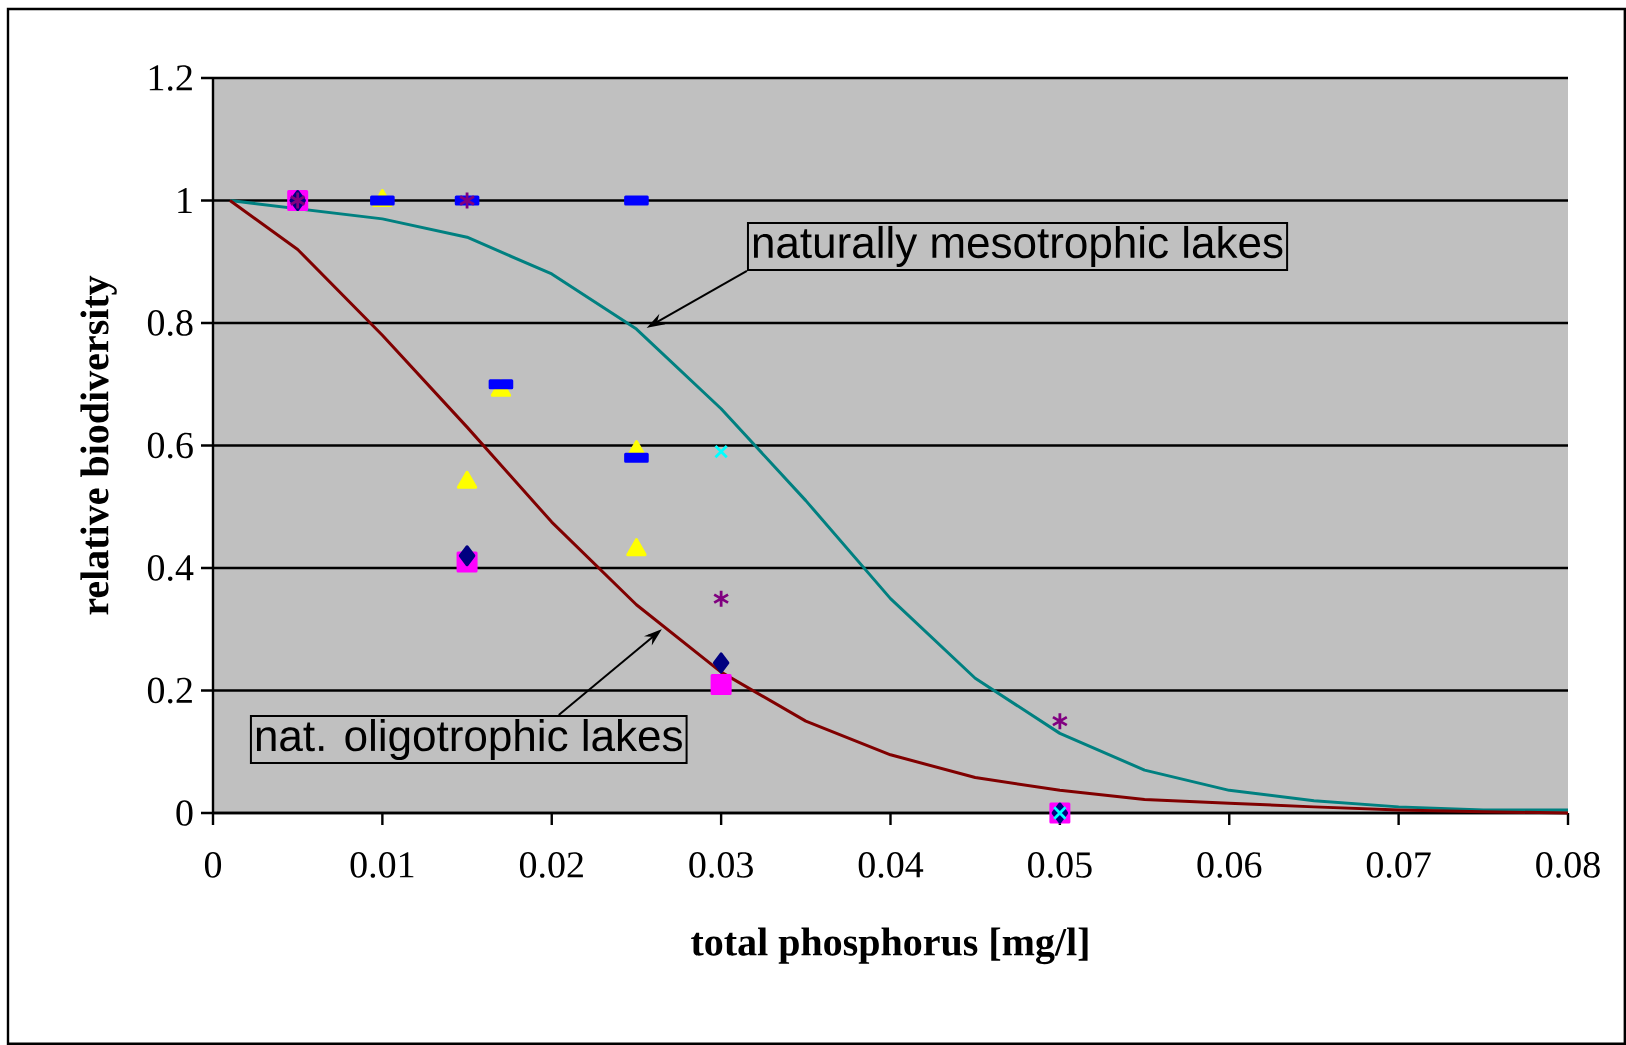 The height and width of the screenshot is (1045, 1626). I want to click on y-tick-label: 1.2, so click(170, 78).